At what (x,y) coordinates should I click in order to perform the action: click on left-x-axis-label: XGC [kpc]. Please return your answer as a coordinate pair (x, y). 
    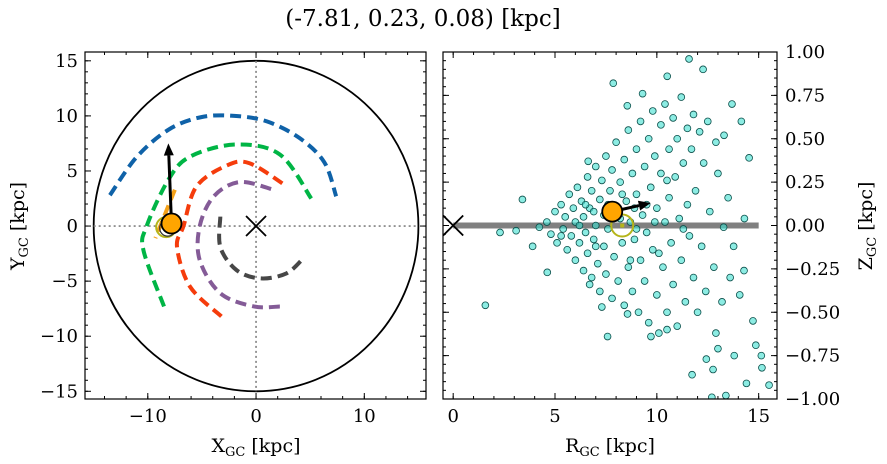
    Looking at the image, I should click on (255, 447).